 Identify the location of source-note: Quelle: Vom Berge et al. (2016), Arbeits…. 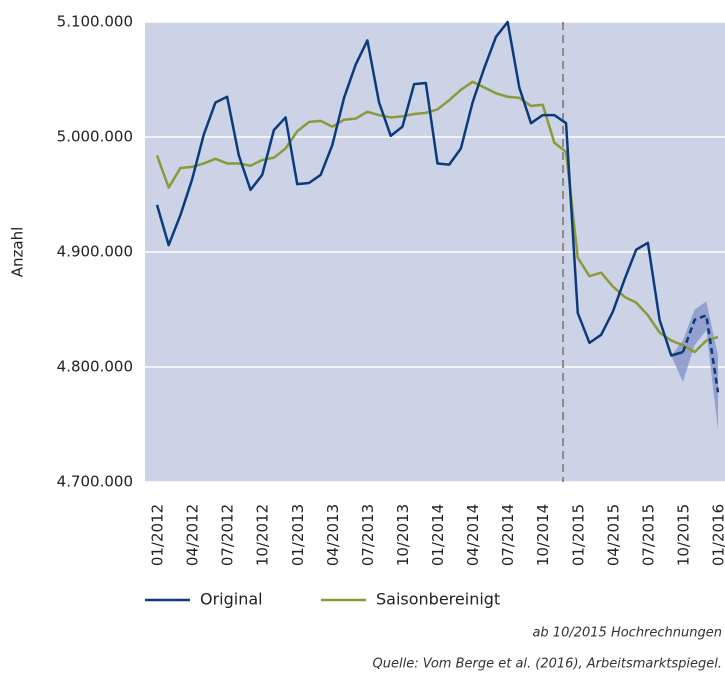
(548, 664).